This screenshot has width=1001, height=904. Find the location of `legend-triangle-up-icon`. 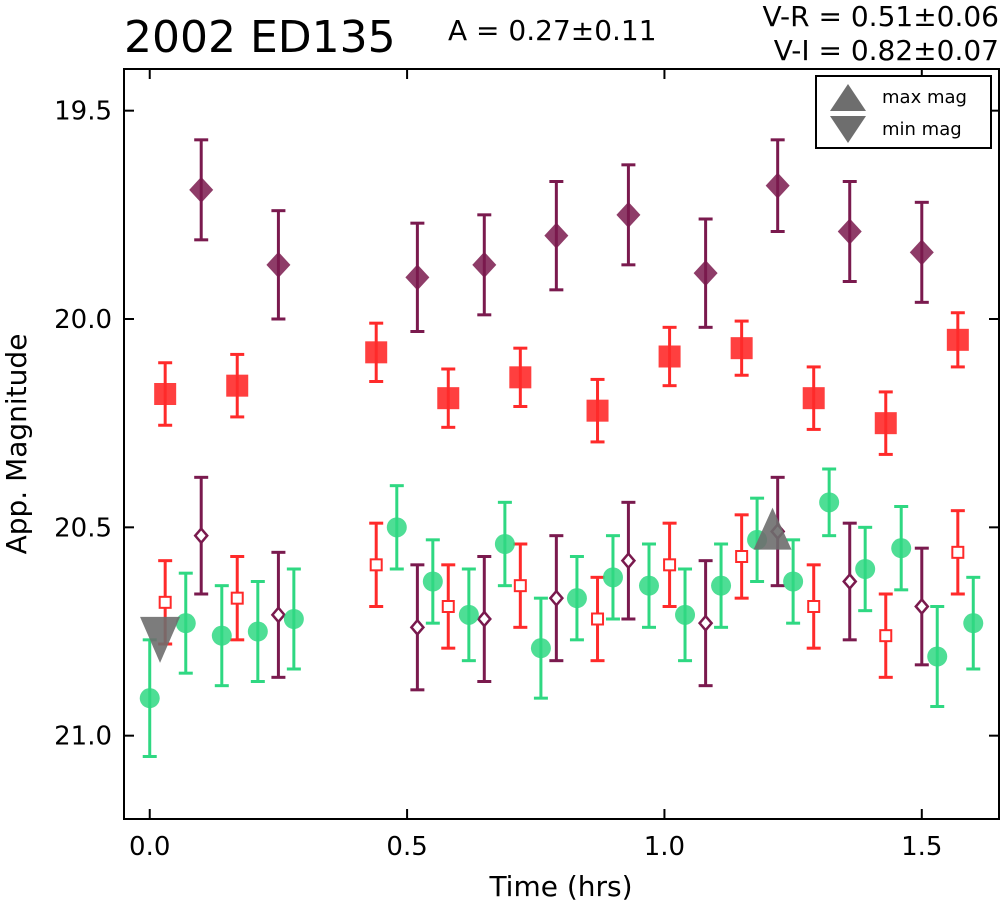

legend-triangle-up-icon is located at coordinates (848, 97).